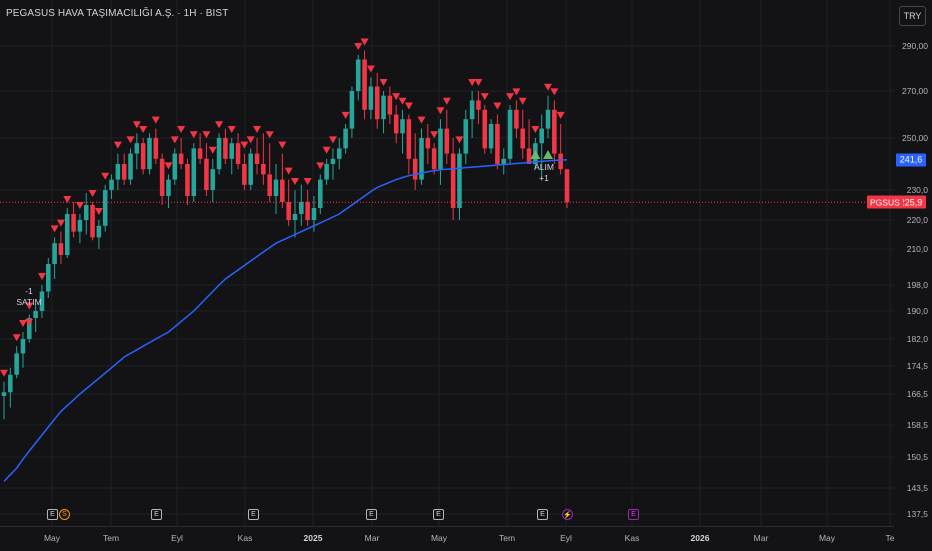  Describe the element at coordinates (52, 538) in the screenshot. I see `time-tick-label: May` at that location.